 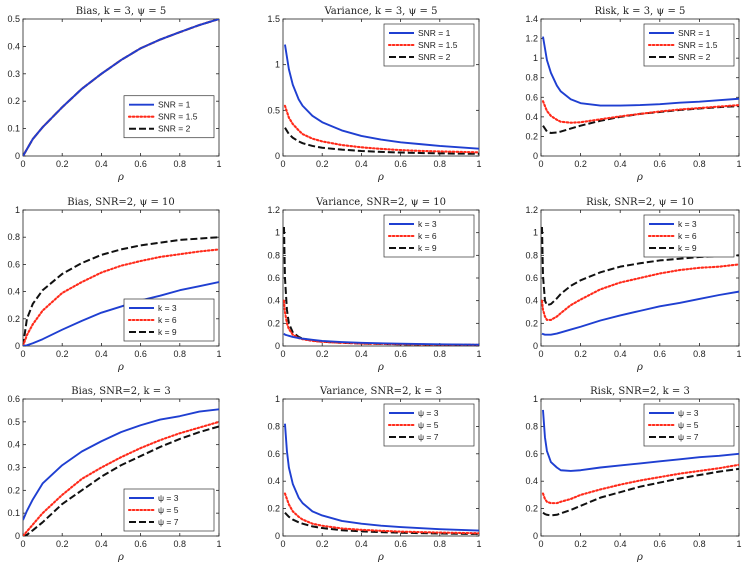 What do you see at coordinates (121, 464) in the screenshot?
I see `series-line--3` at bounding box center [121, 464].